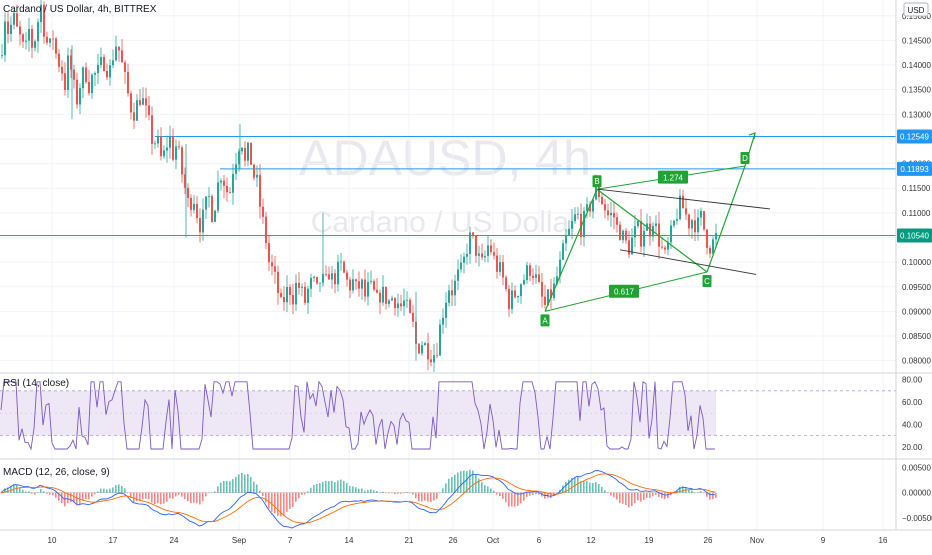 The image size is (932, 555). I want to click on macd-axis: 0.00500 0.00000 −0.00500, so click(917, 493).